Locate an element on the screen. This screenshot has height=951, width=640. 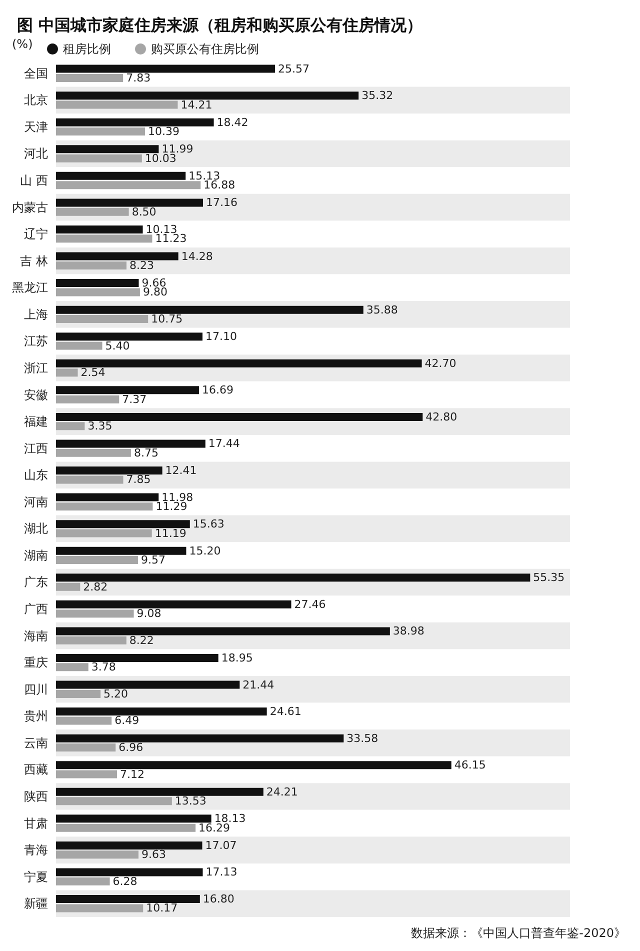
data-label: 12.41 is located at coordinates (181, 471).